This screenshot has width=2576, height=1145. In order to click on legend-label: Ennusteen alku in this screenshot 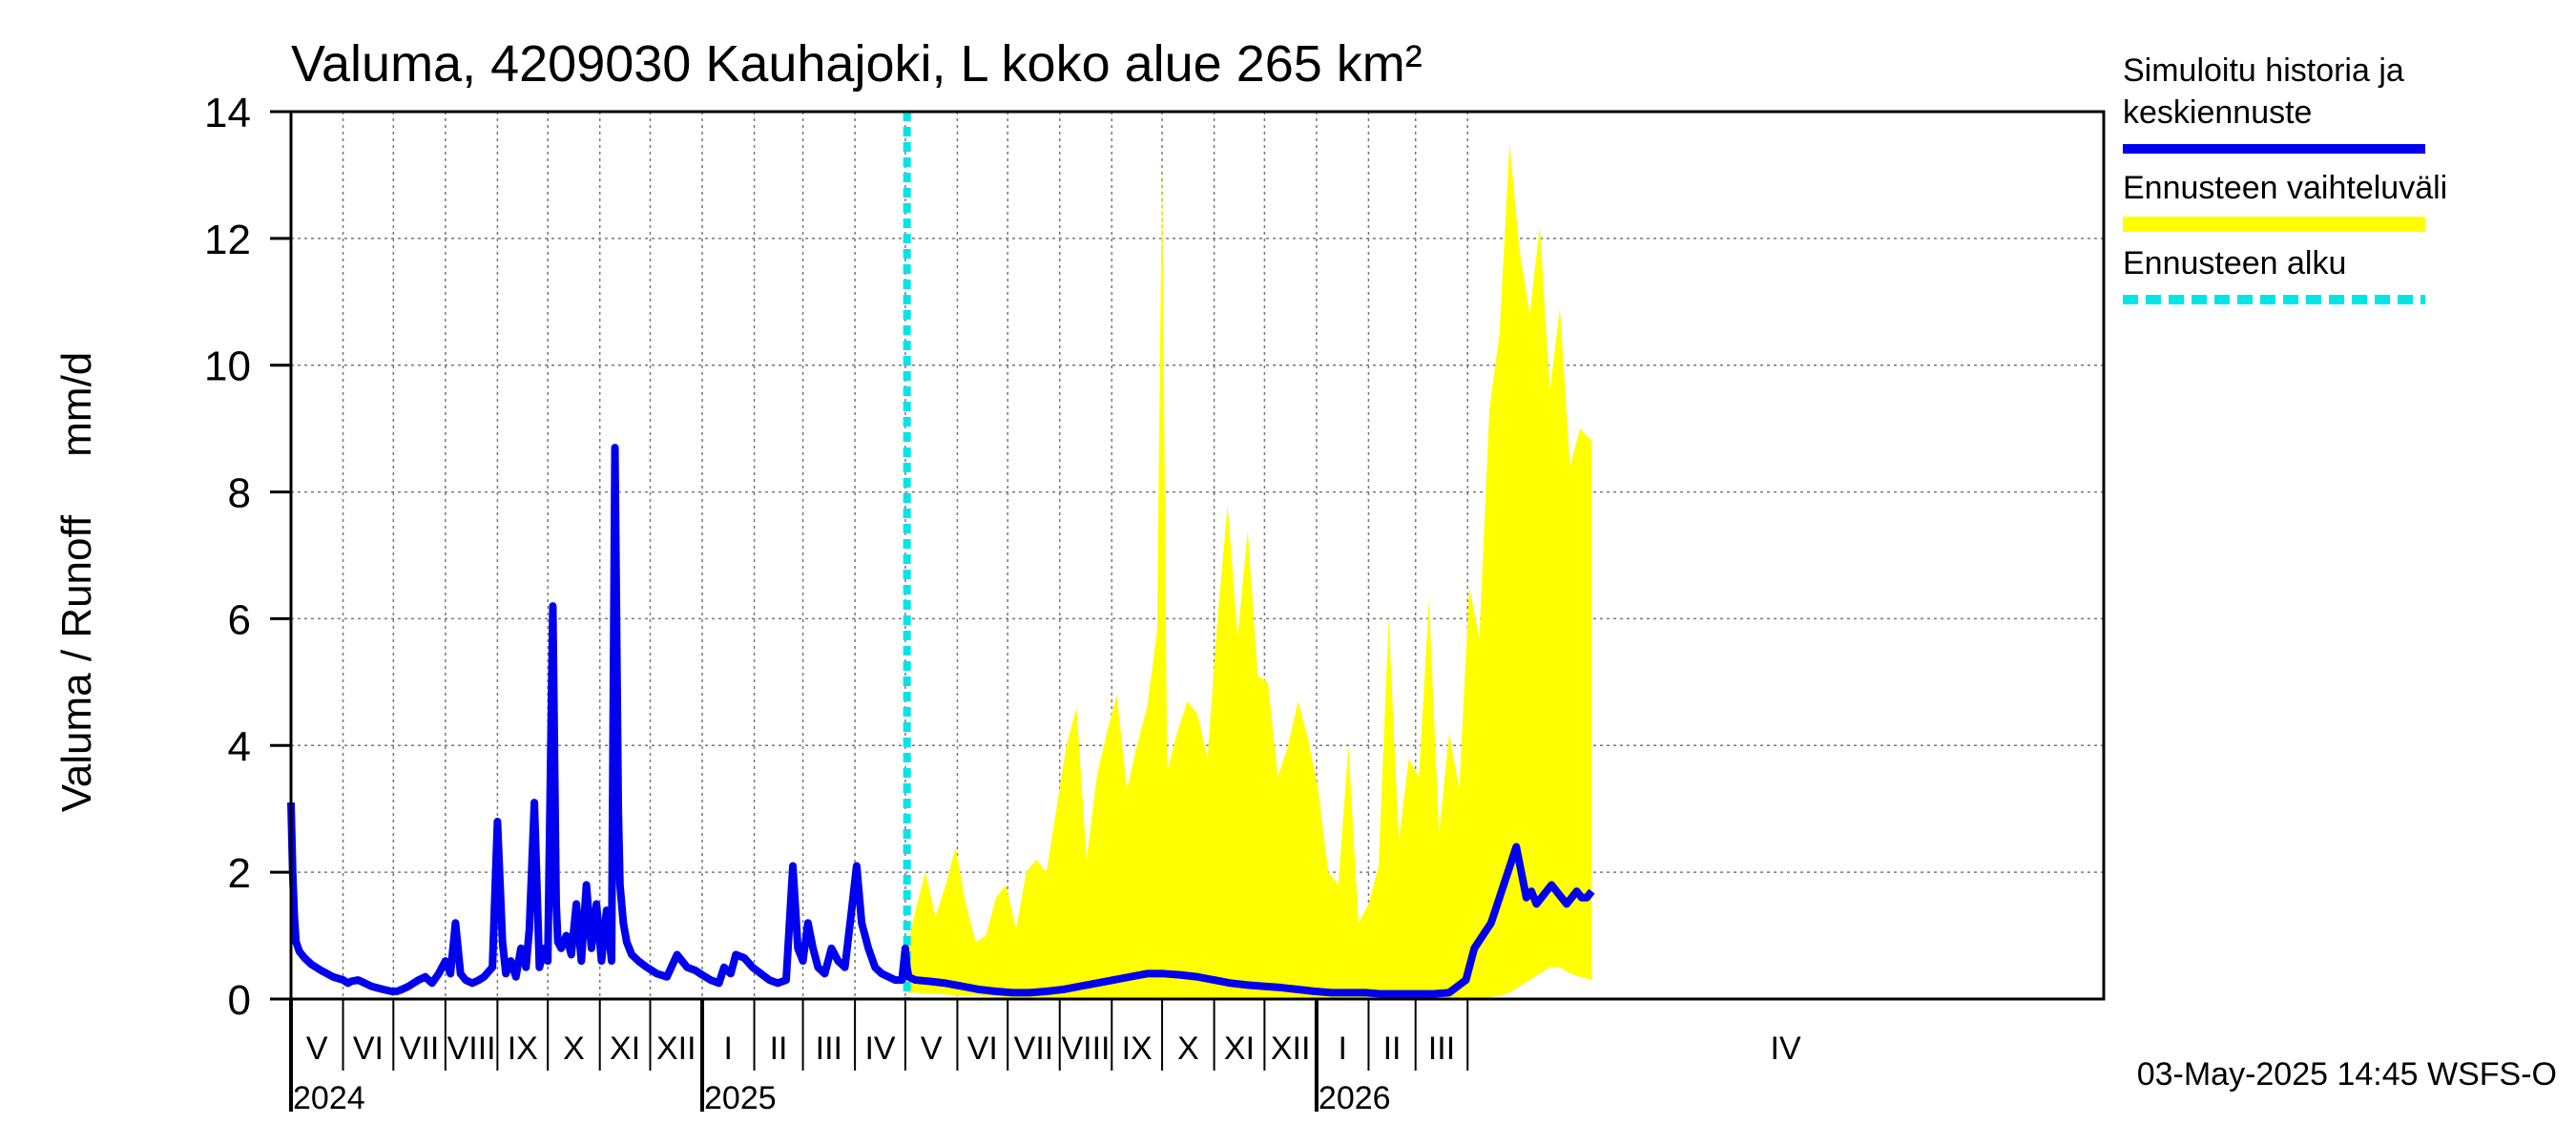, I will do `click(2234, 263)`.